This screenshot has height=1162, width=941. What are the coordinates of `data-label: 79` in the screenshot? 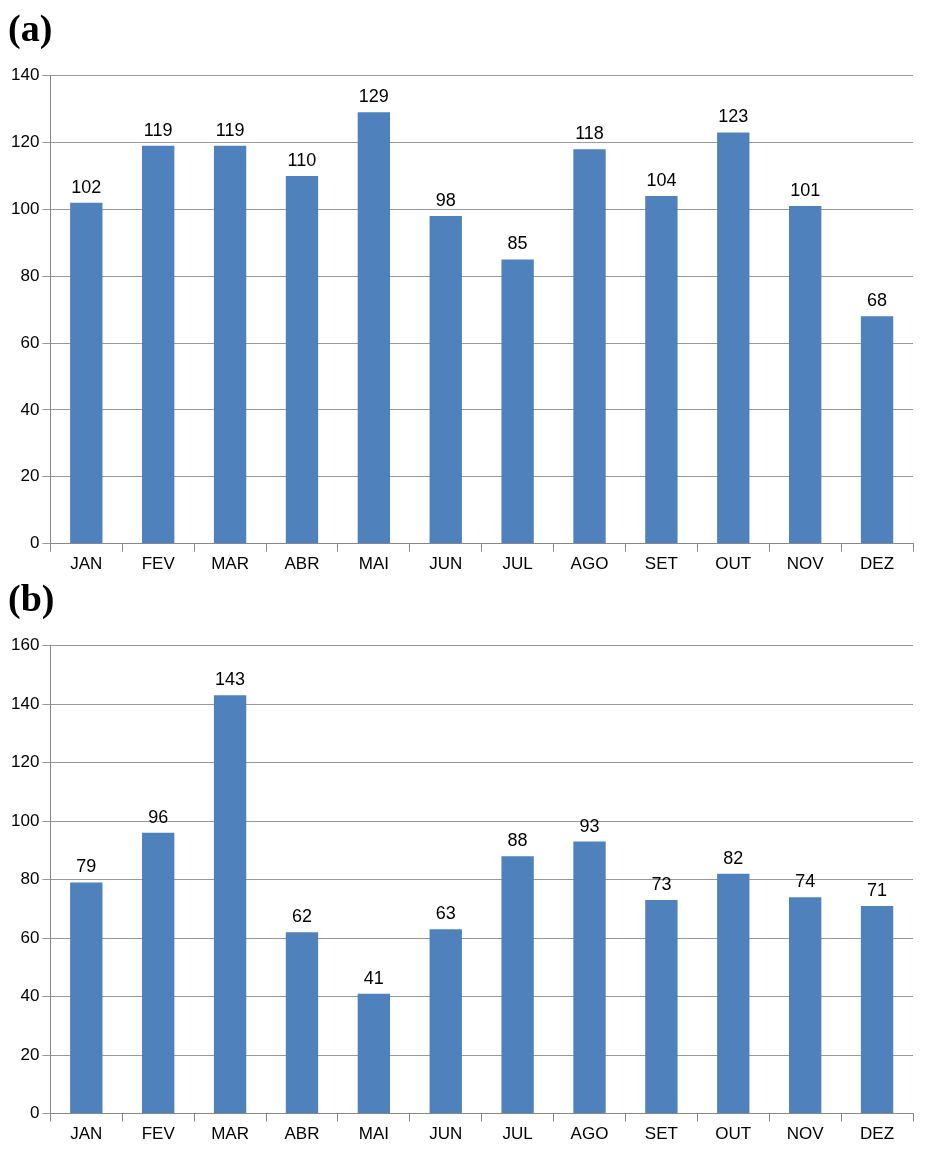 It's located at (86, 866).